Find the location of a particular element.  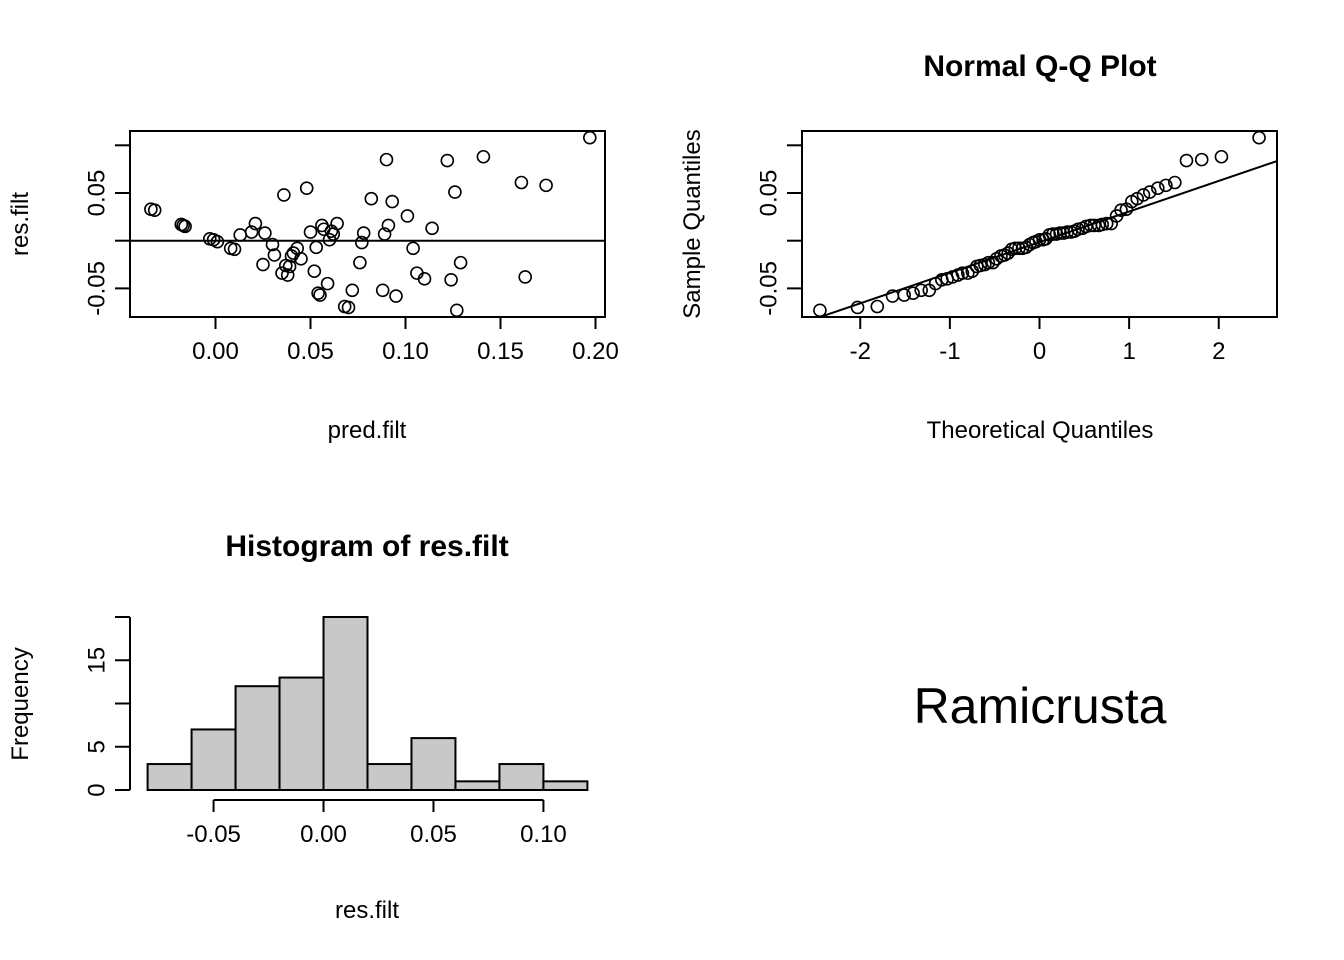

residuals-x-axis: 0.00 0.05 0.10 0.15 0.20 is located at coordinates (405, 340).